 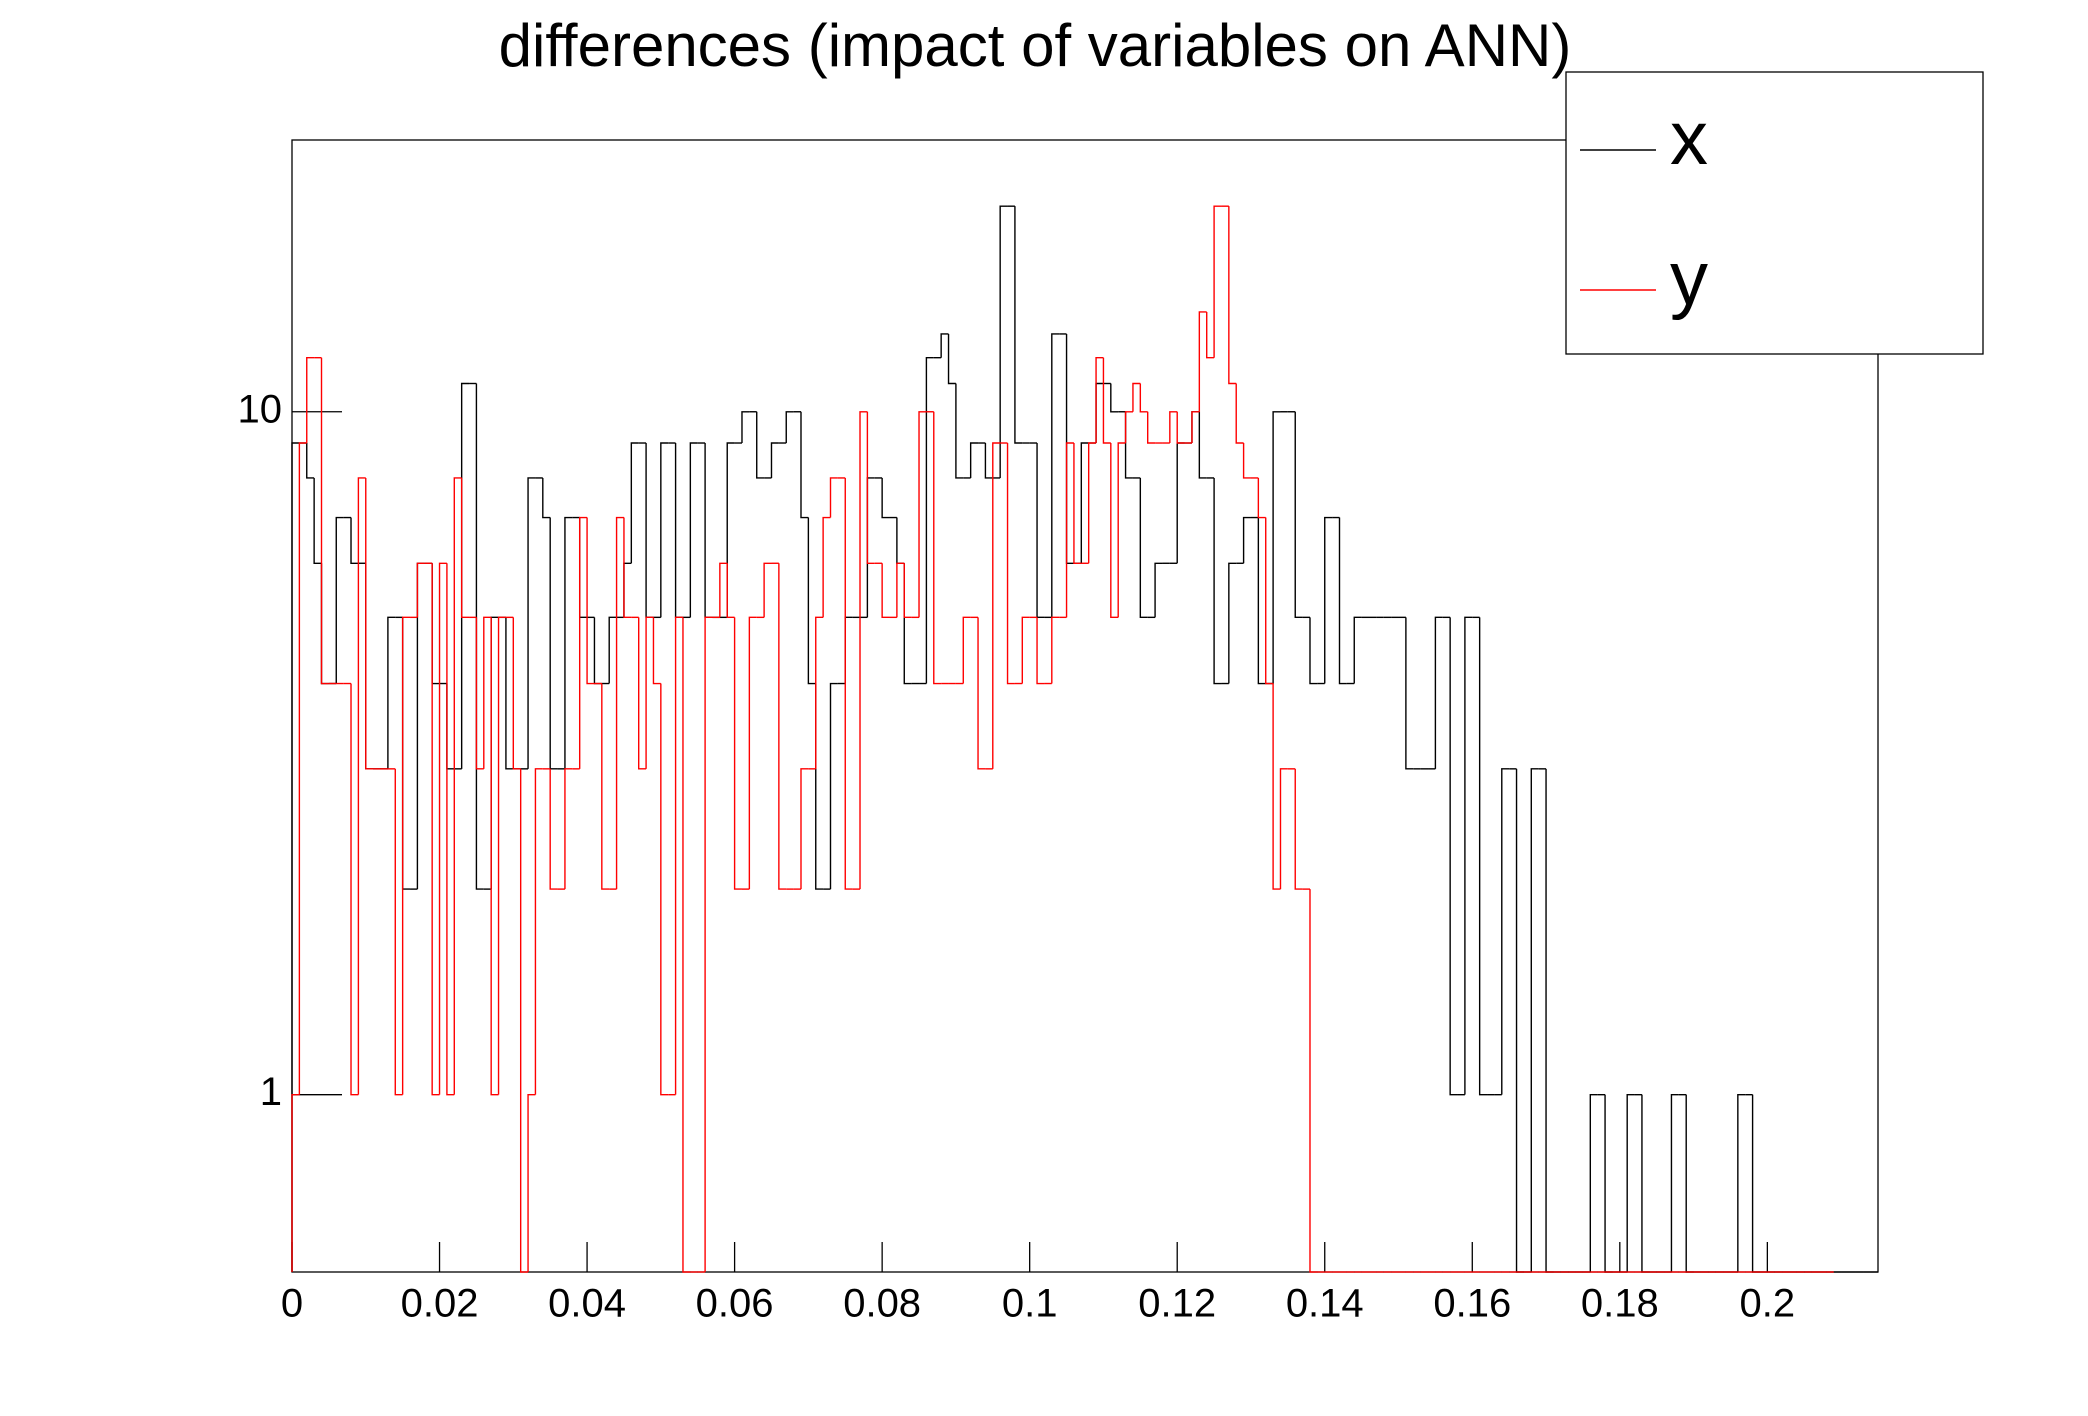 I want to click on legend-label: y, so click(x=1689, y=278).